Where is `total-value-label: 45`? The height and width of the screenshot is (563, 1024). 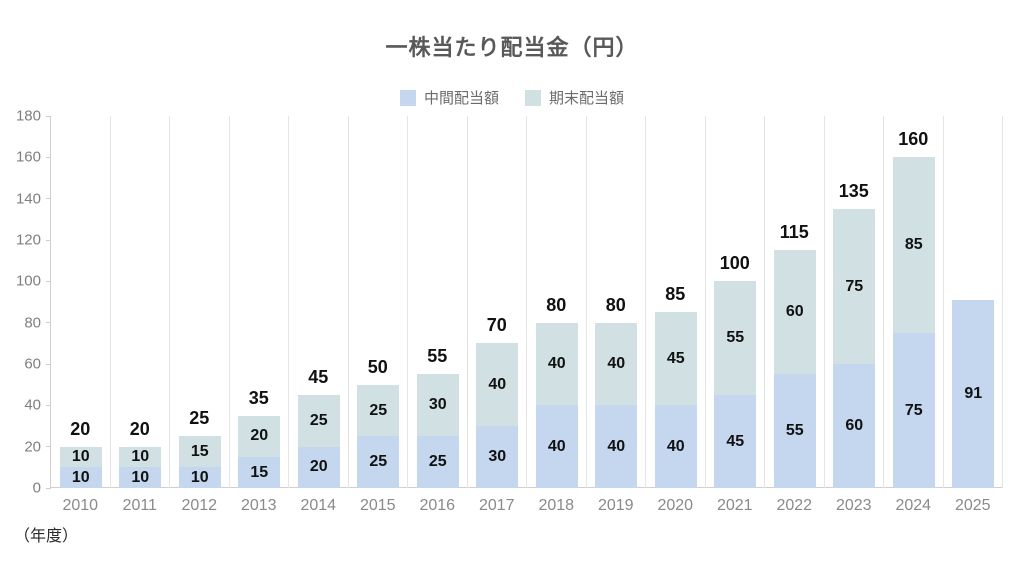 total-value-label: 45 is located at coordinates (318, 377).